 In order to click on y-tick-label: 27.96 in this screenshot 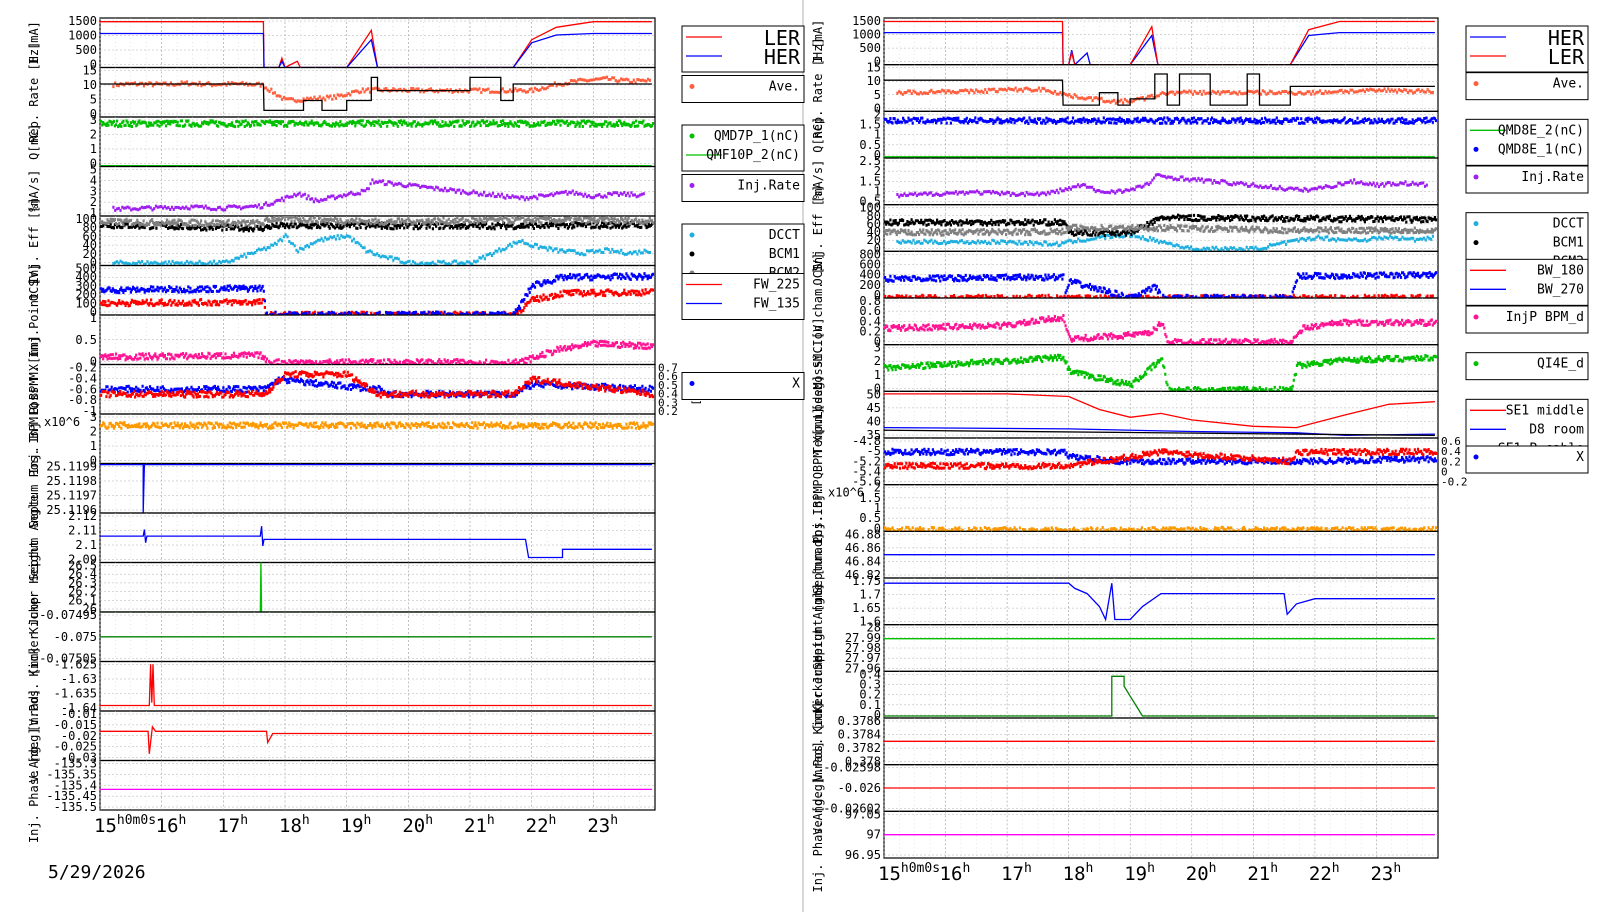, I will do `click(863, 668)`.